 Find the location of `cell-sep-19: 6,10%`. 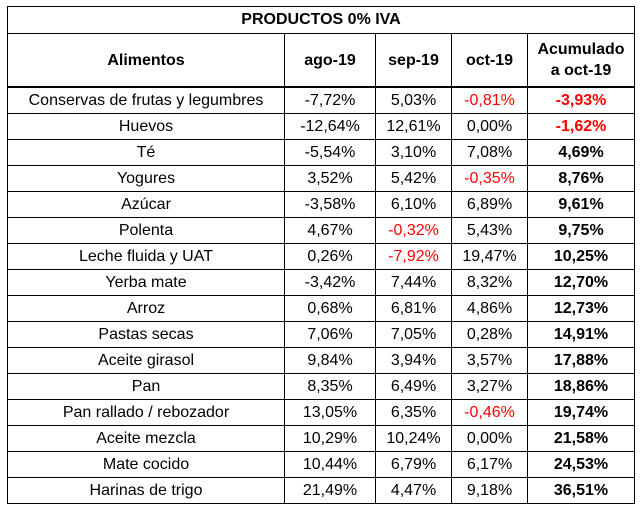

cell-sep-19: 6,10% is located at coordinates (413, 204).